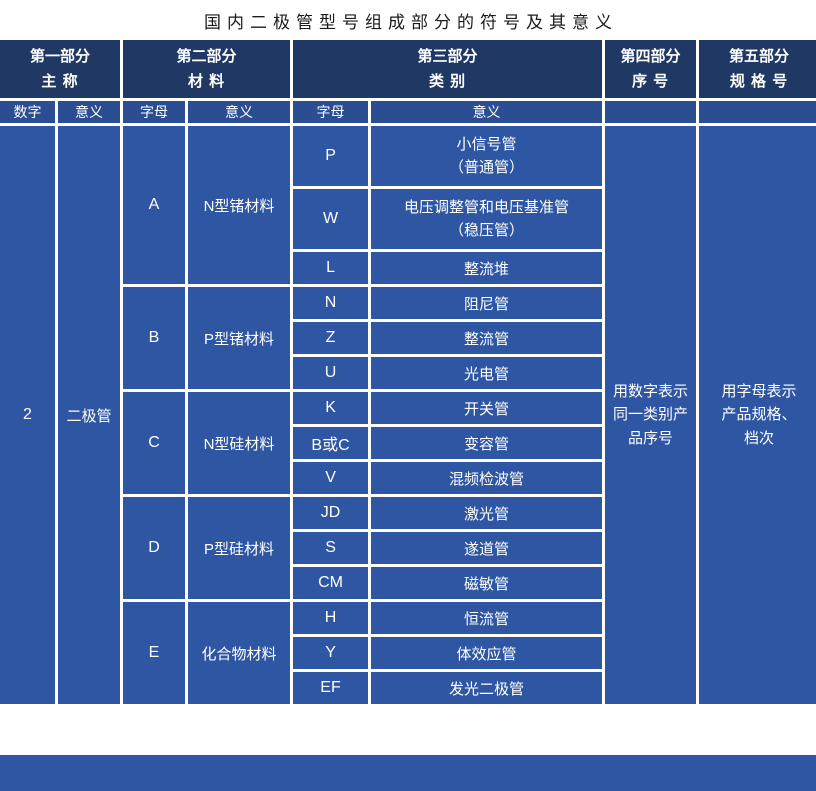 Image resolution: width=816 pixels, height=791 pixels. Describe the element at coordinates (239, 338) in the screenshot. I see `material-meaning-cell: P型锗材料` at that location.